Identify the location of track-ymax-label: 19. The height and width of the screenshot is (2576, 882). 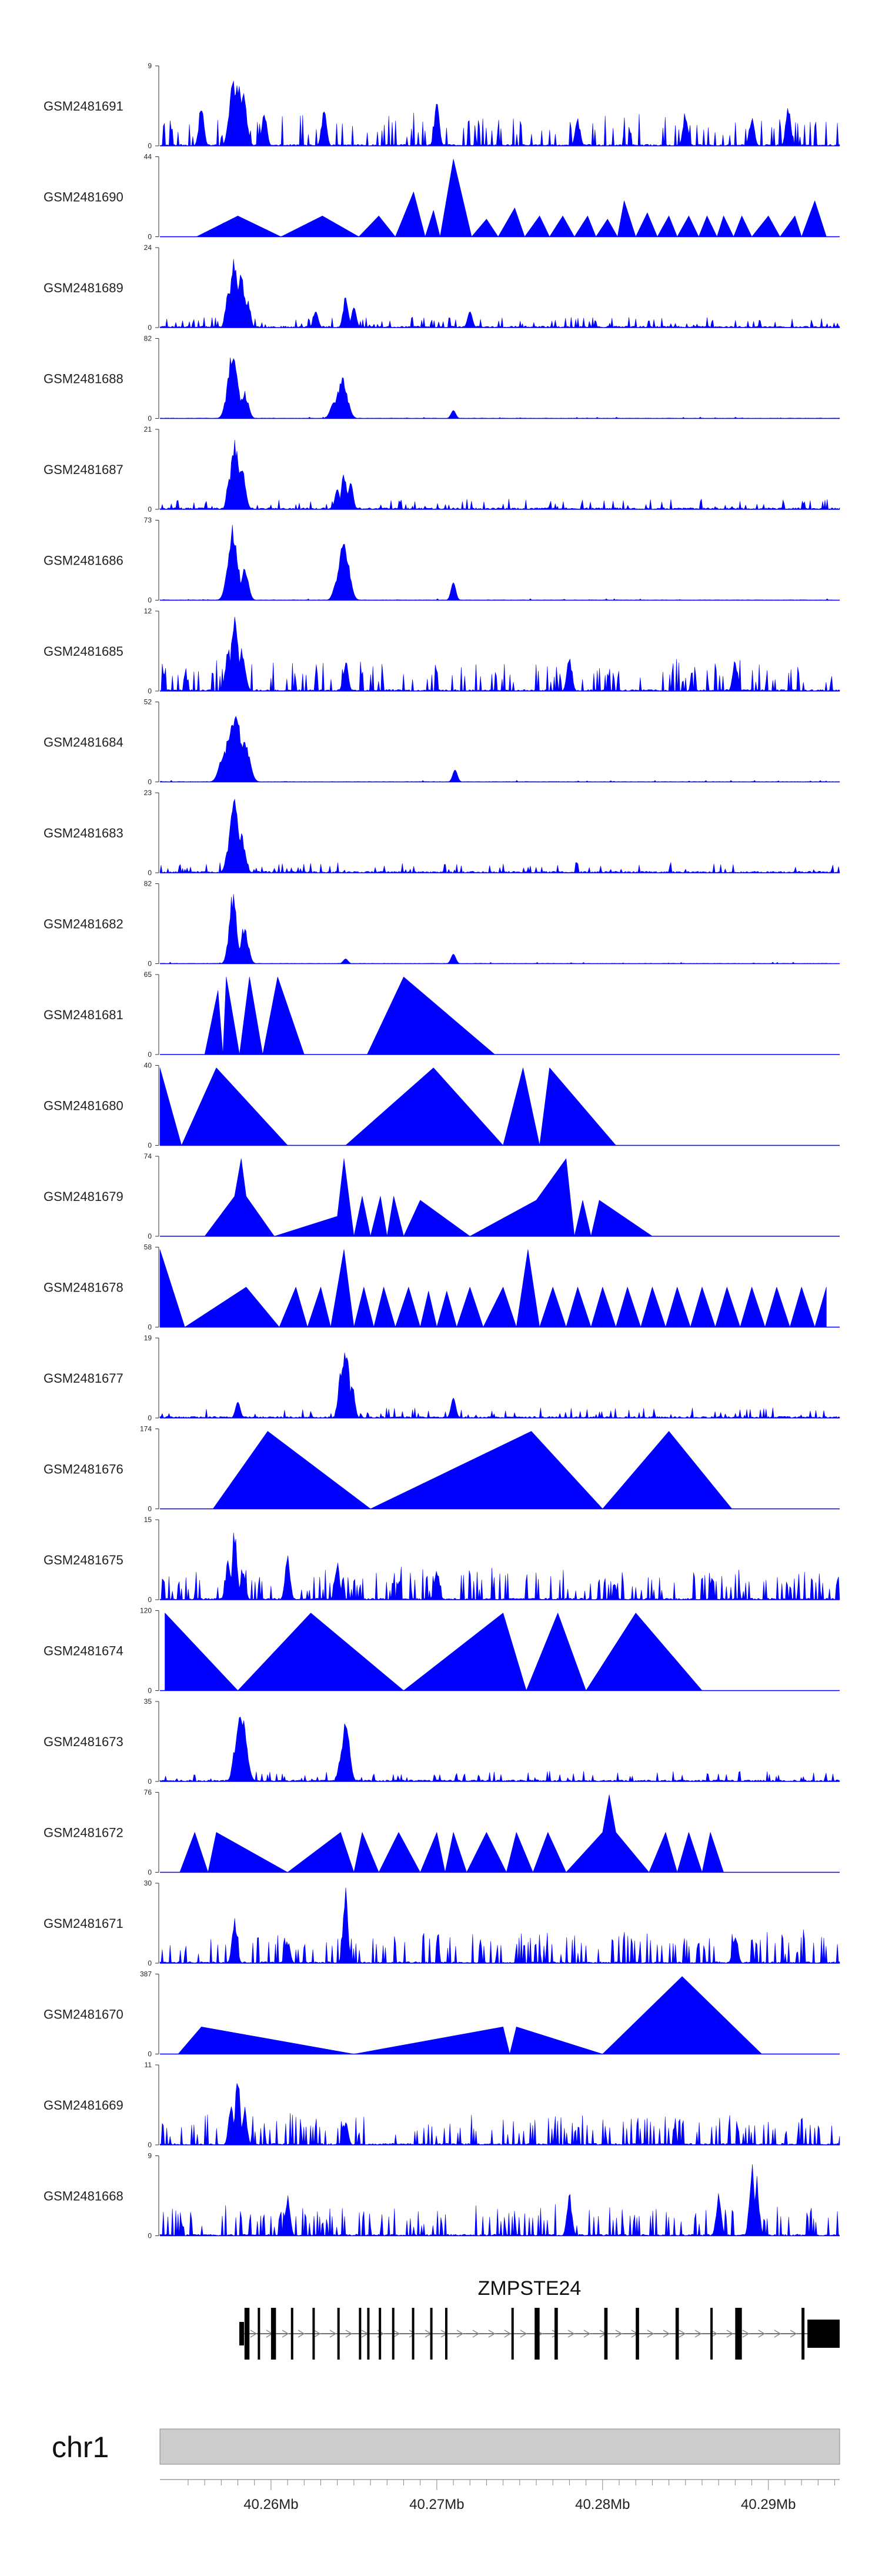
(148, 1338).